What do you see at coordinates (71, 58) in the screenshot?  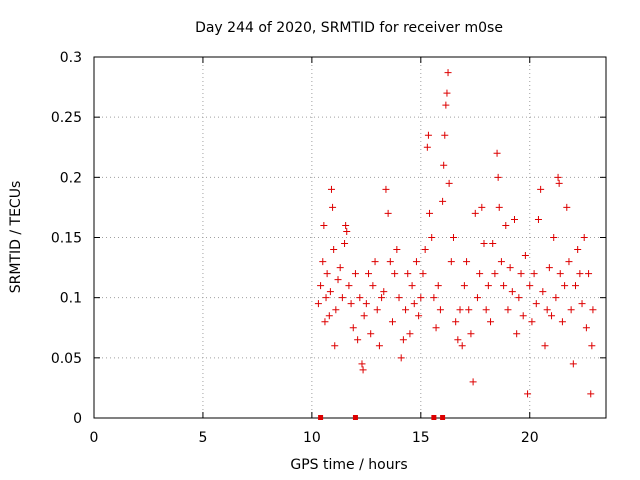 I see `y-tick-label: 0.3` at bounding box center [71, 58].